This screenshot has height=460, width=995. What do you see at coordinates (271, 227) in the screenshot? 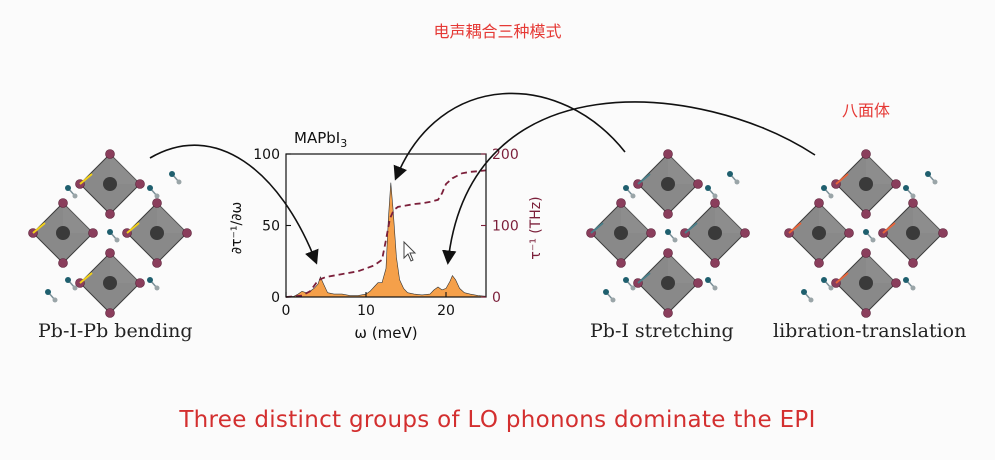
I see `y-tick-label-left: 50` at bounding box center [271, 227].